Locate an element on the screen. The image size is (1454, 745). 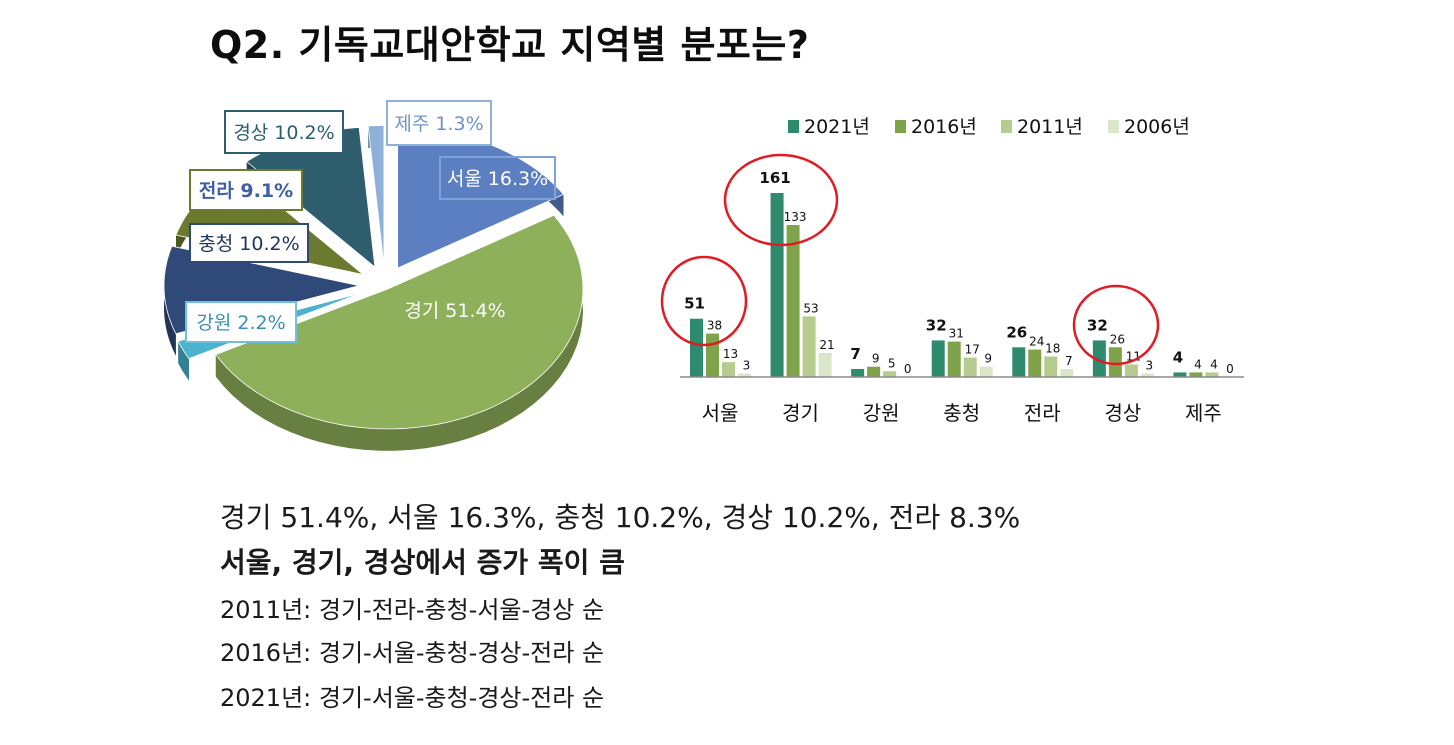
bar-강원-2016년 is located at coordinates (874, 371).